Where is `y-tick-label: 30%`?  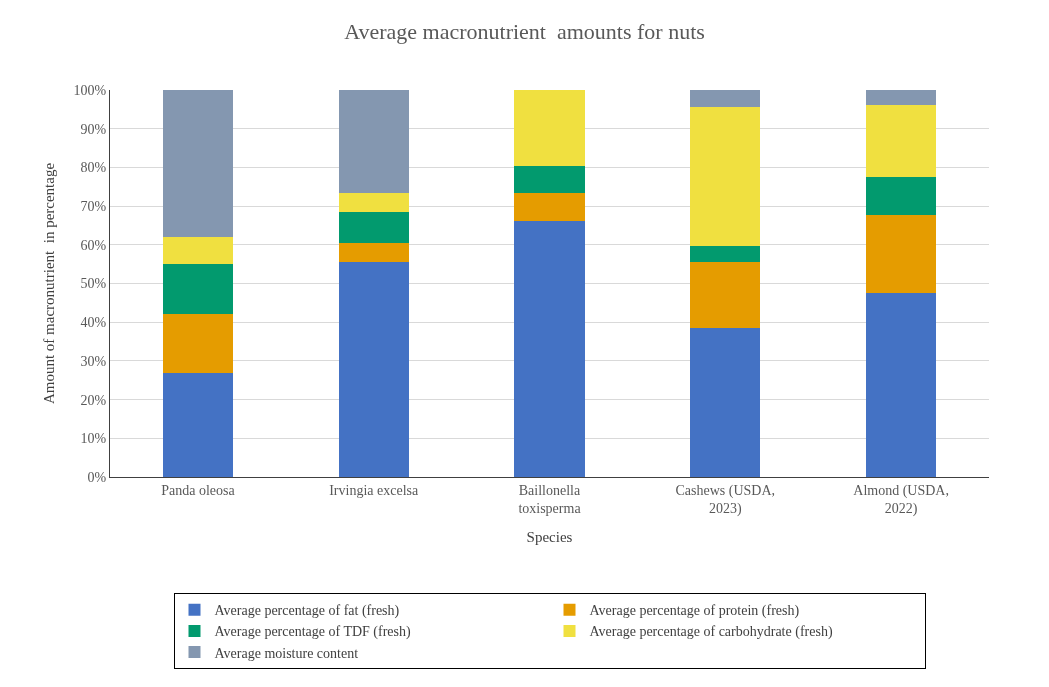 y-tick-label: 30% is located at coordinates (93, 361).